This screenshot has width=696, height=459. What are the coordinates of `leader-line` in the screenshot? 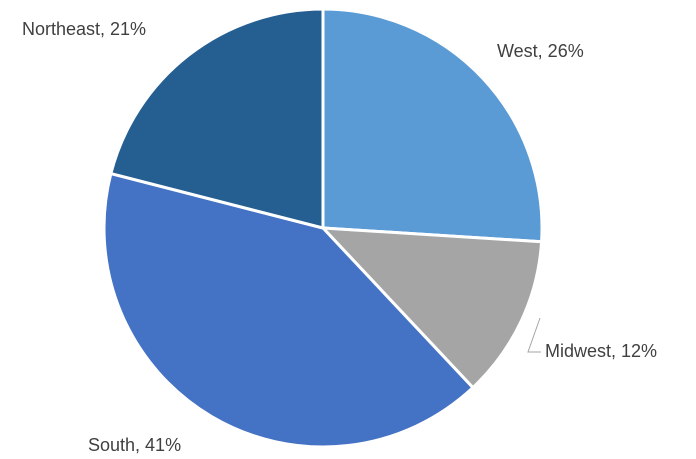 It's located at (534, 335).